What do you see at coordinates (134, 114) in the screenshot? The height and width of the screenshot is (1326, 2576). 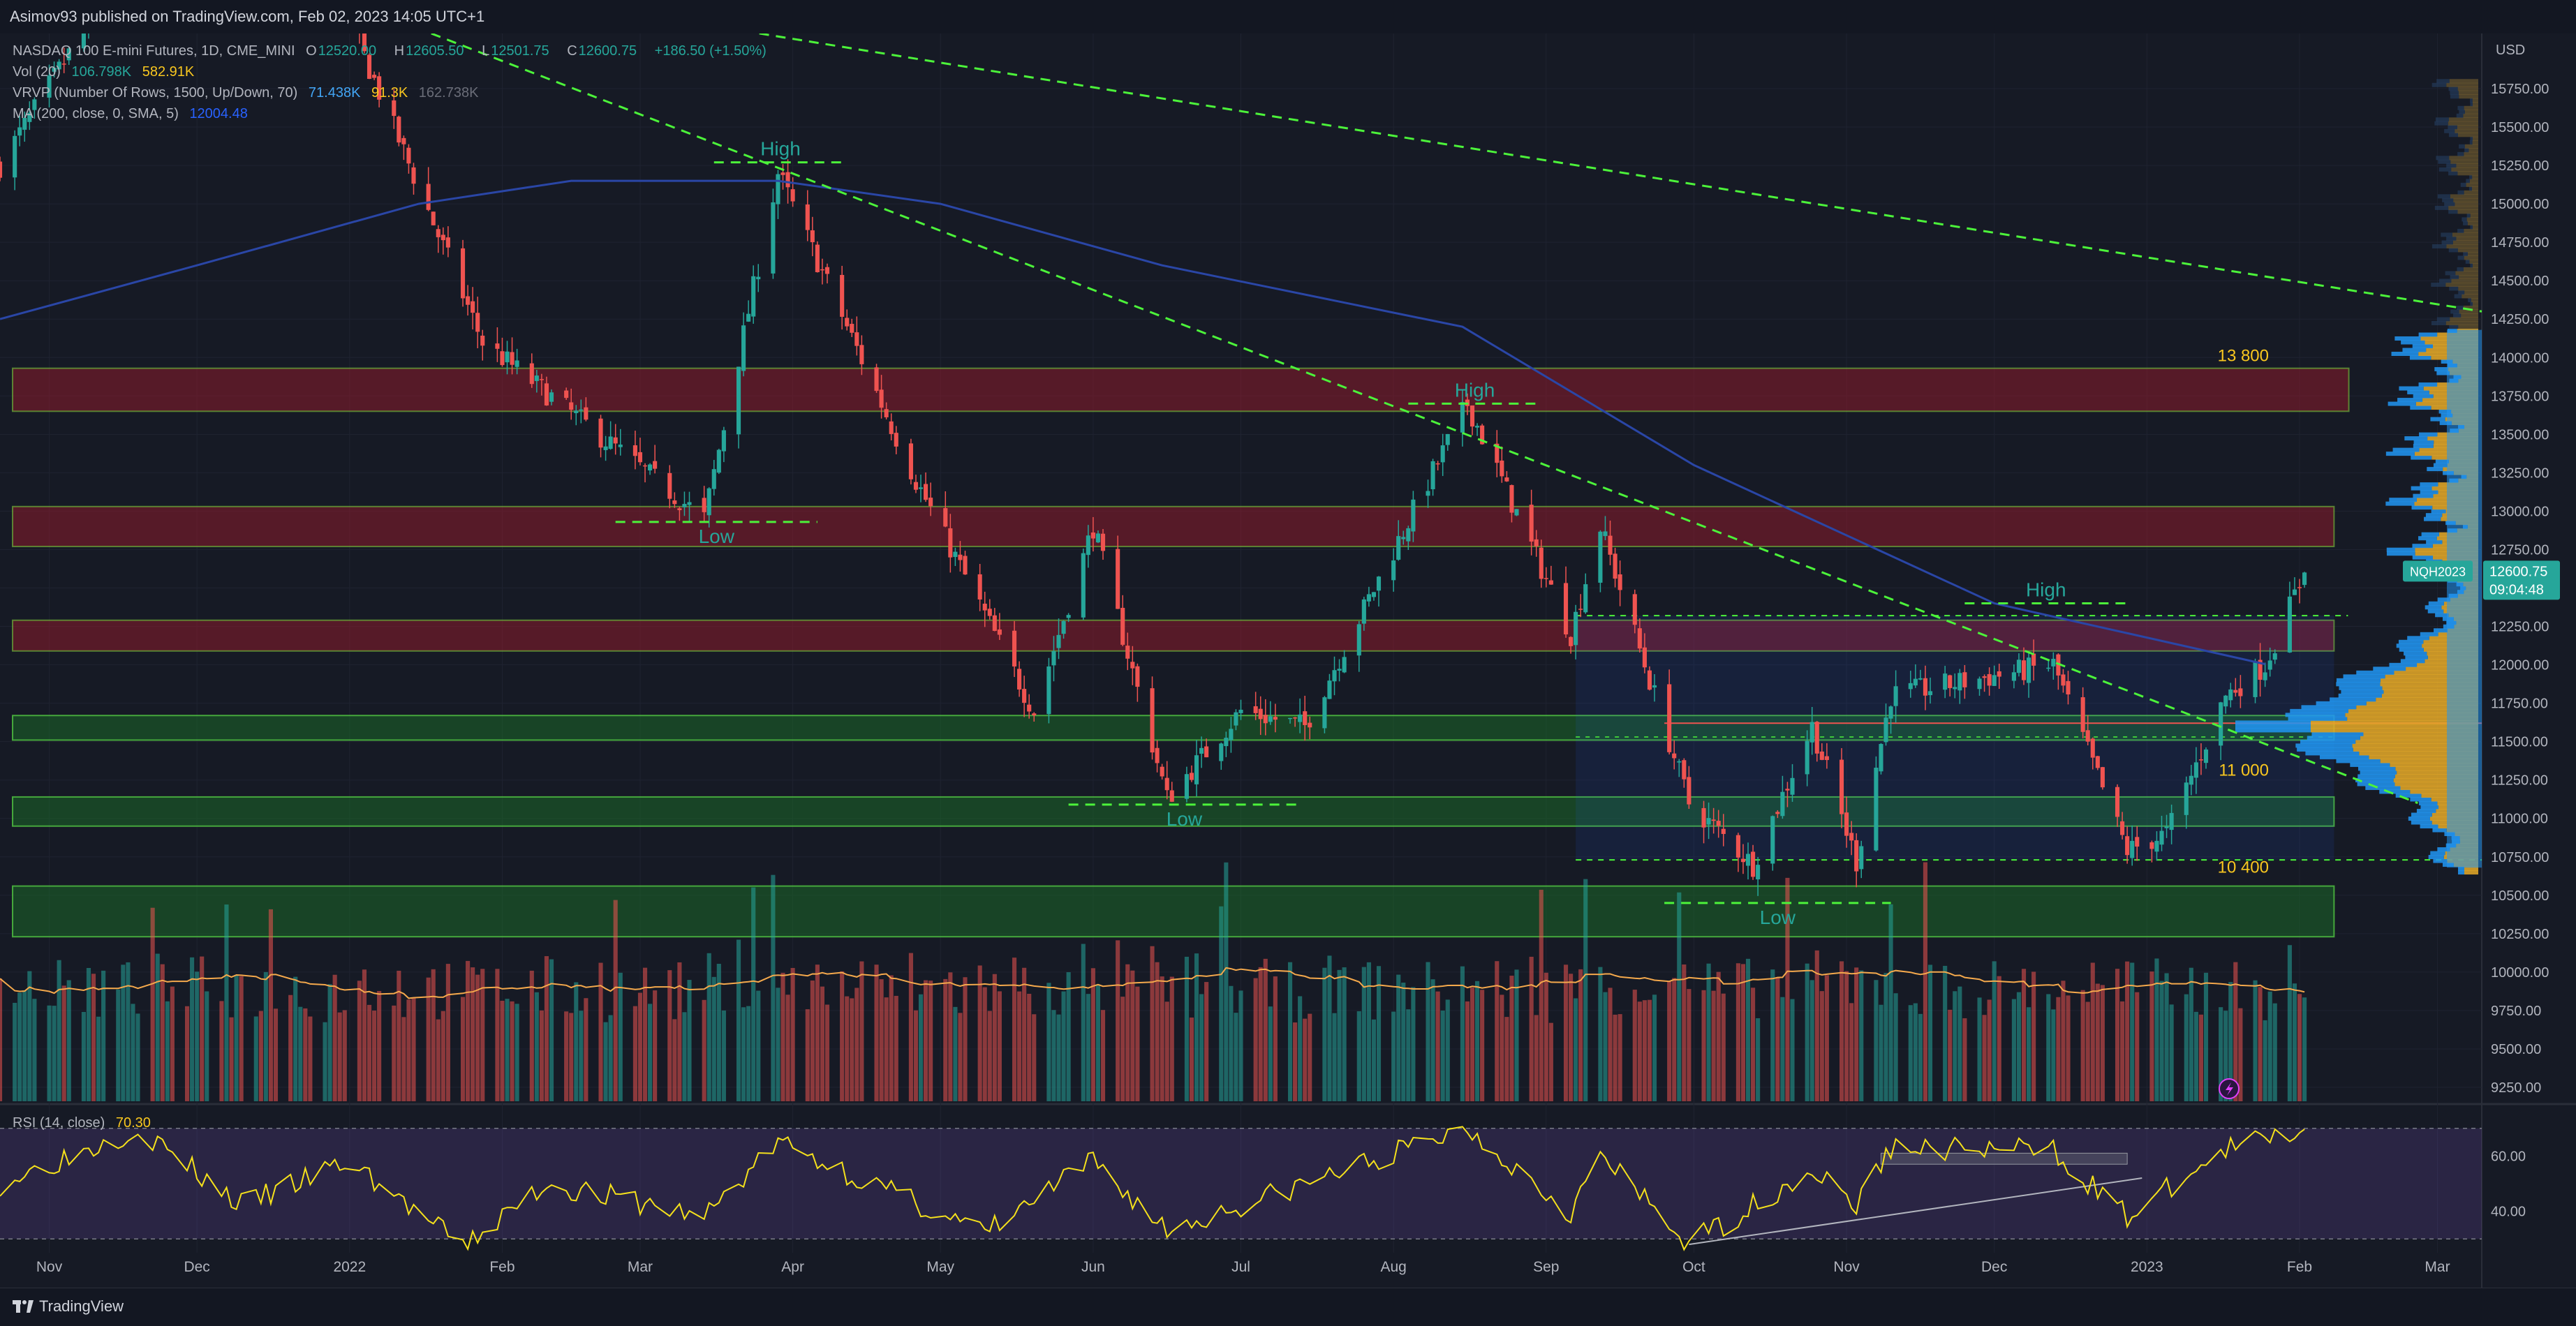 I see `legend-ma-row: MA (200, close, 0, SMA, 5) 12004.48` at bounding box center [134, 114].